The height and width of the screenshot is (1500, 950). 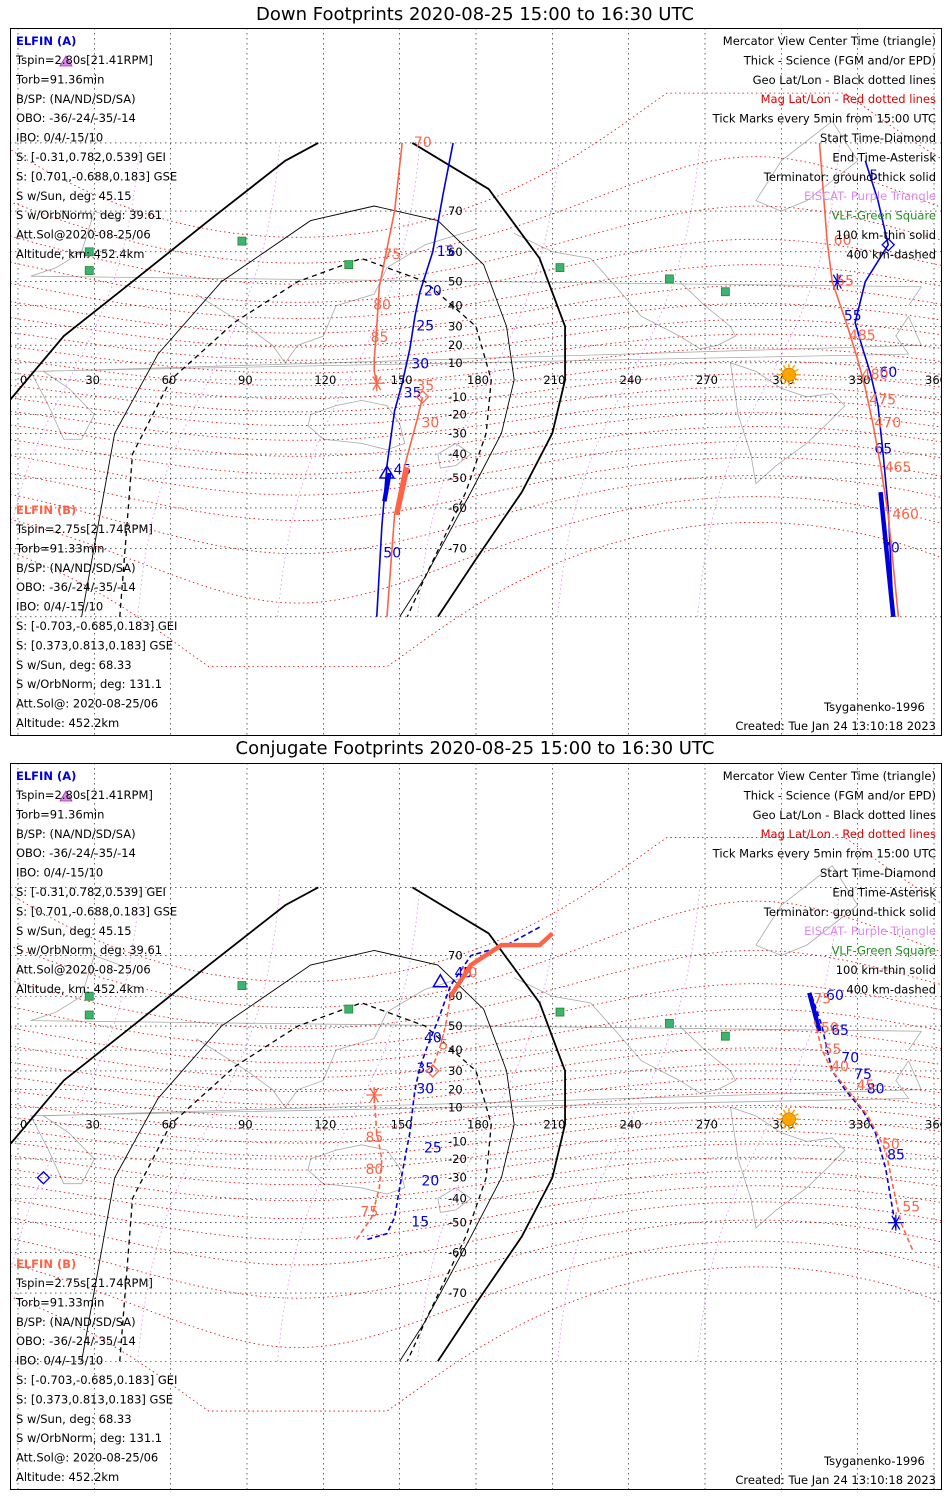 I want to click on end-asterisk, so click(x=837, y=281).